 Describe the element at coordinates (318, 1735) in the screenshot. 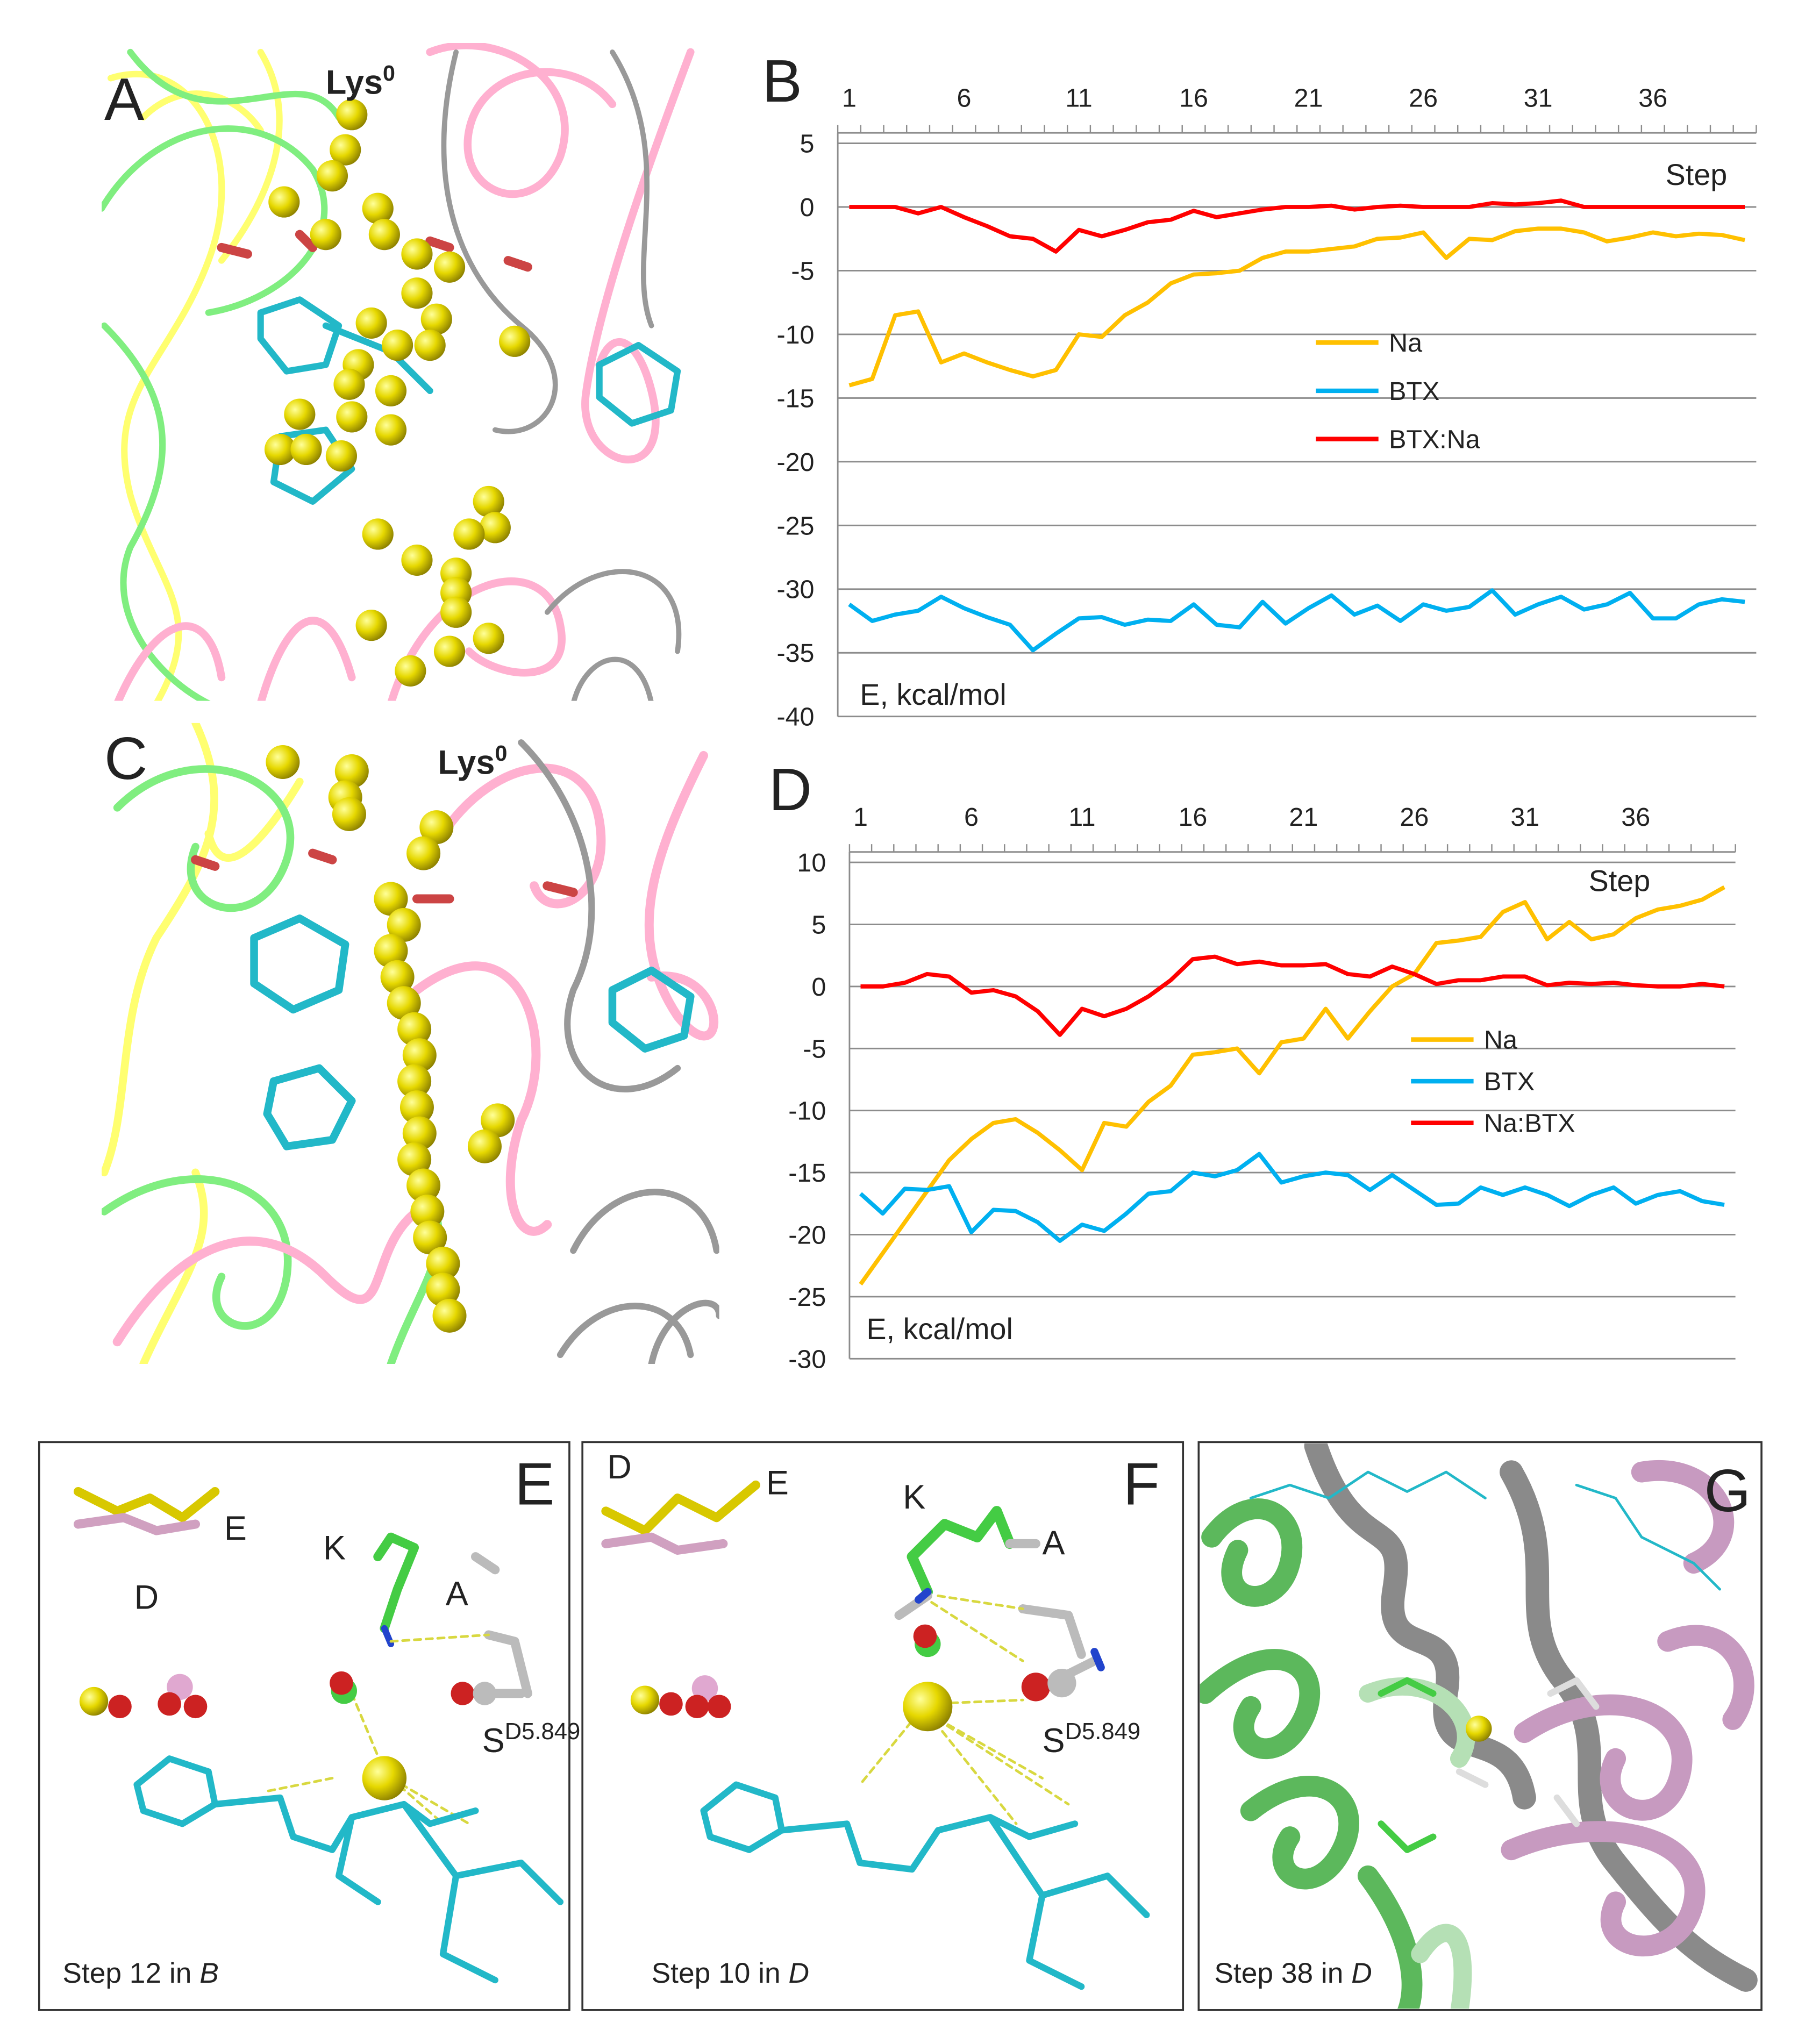

I see `structure-e` at that location.